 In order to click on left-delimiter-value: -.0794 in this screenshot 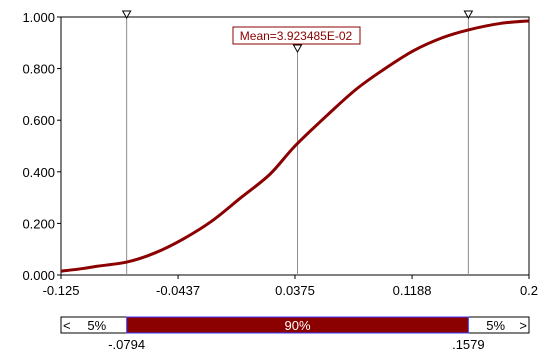, I will do `click(126, 344)`.